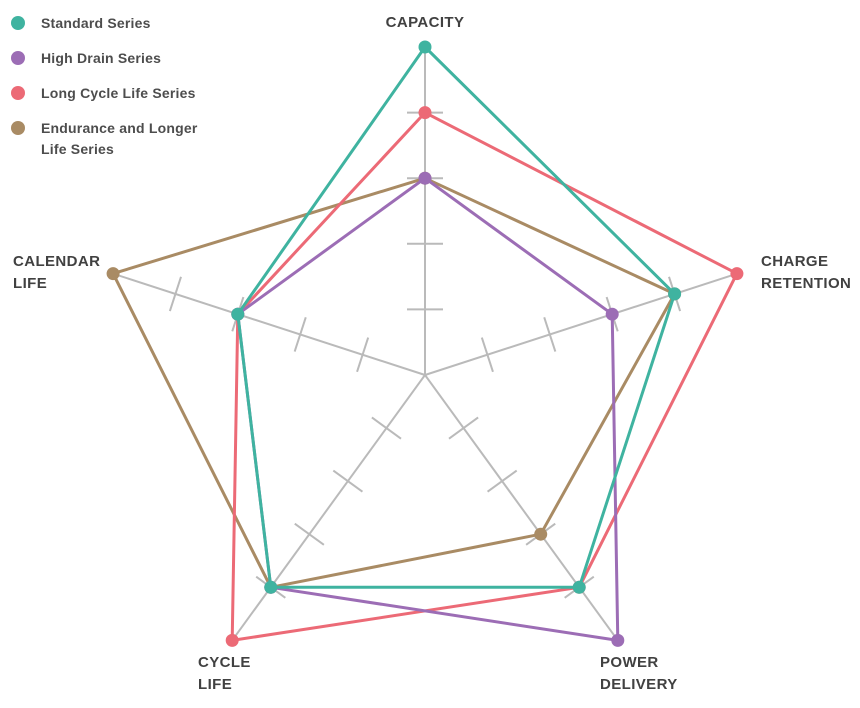 The image size is (860, 708). I want to click on legend-item-high-drain-series: High Drain Series, so click(104, 58).